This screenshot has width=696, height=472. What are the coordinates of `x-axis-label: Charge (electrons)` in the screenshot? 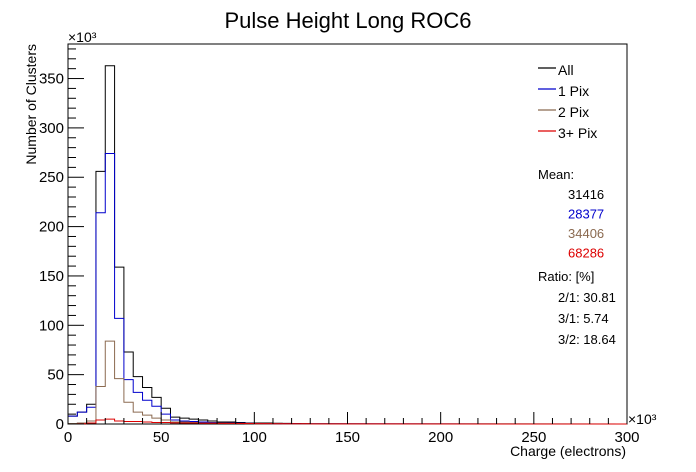 It's located at (568, 451).